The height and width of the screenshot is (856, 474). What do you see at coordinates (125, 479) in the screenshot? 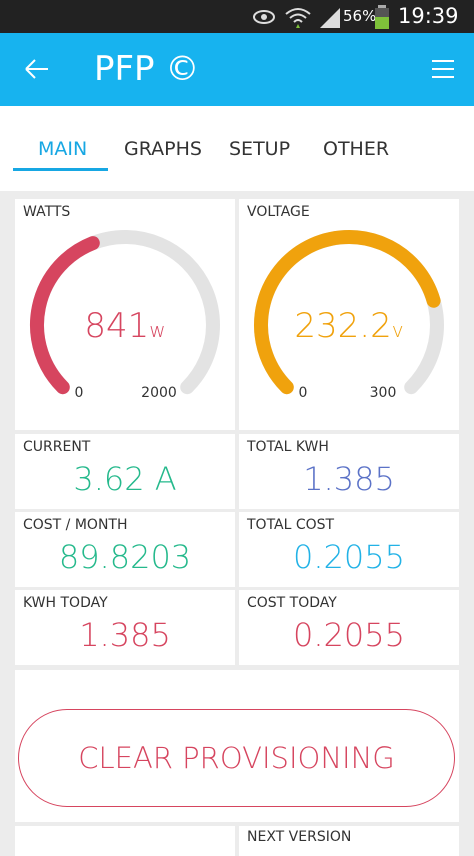
I see `display-value: 3.62 A` at bounding box center [125, 479].